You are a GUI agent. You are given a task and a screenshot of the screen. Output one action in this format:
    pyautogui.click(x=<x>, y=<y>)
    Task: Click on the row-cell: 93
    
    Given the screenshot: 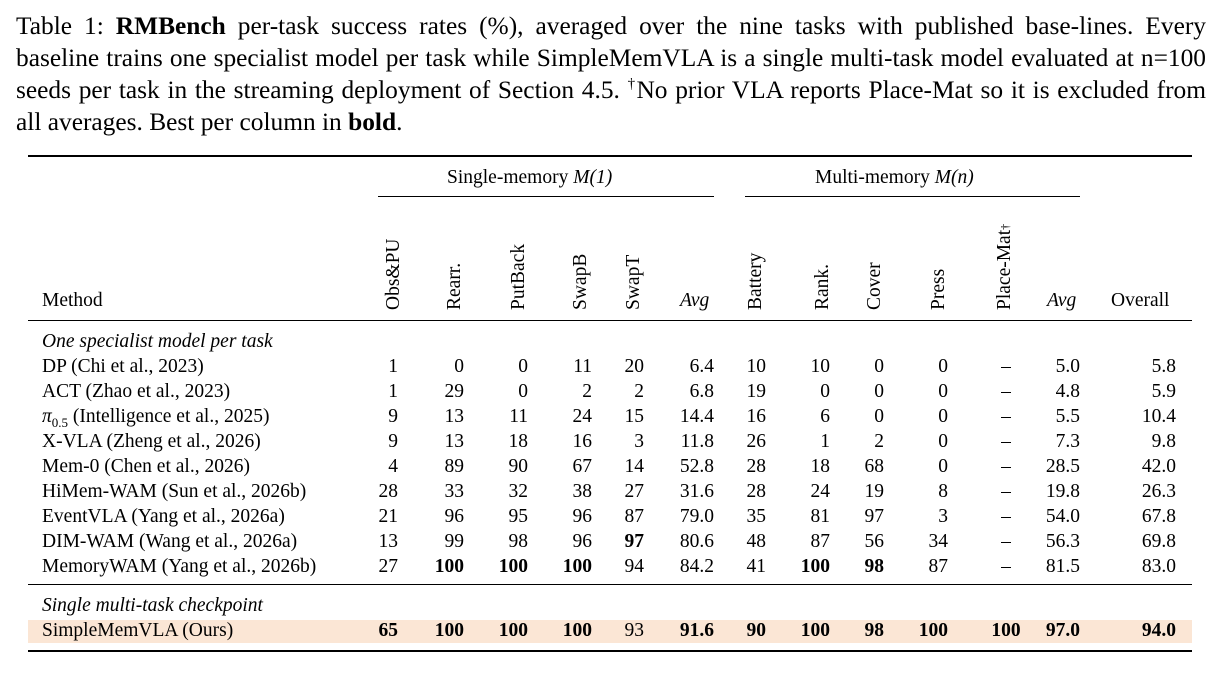 What is the action you would take?
    pyautogui.click(x=634, y=630)
    